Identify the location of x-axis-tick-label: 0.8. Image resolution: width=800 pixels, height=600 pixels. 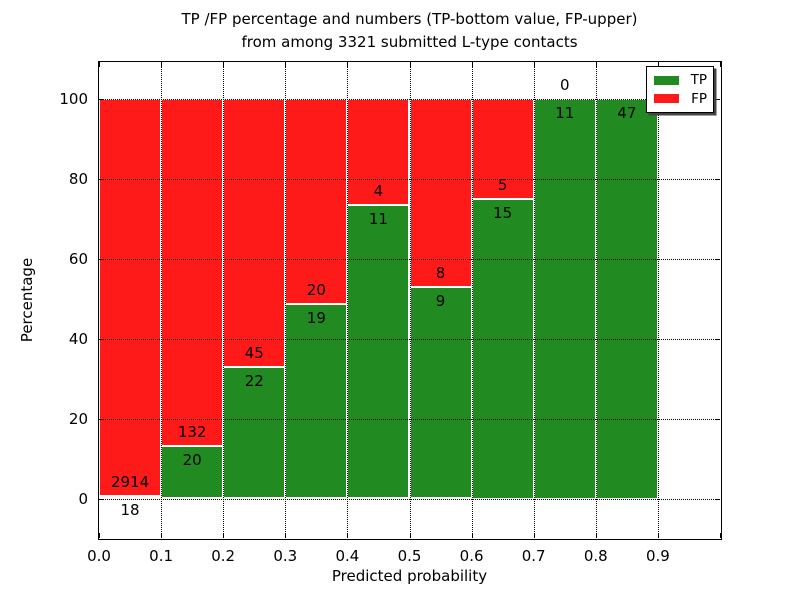
(595, 556).